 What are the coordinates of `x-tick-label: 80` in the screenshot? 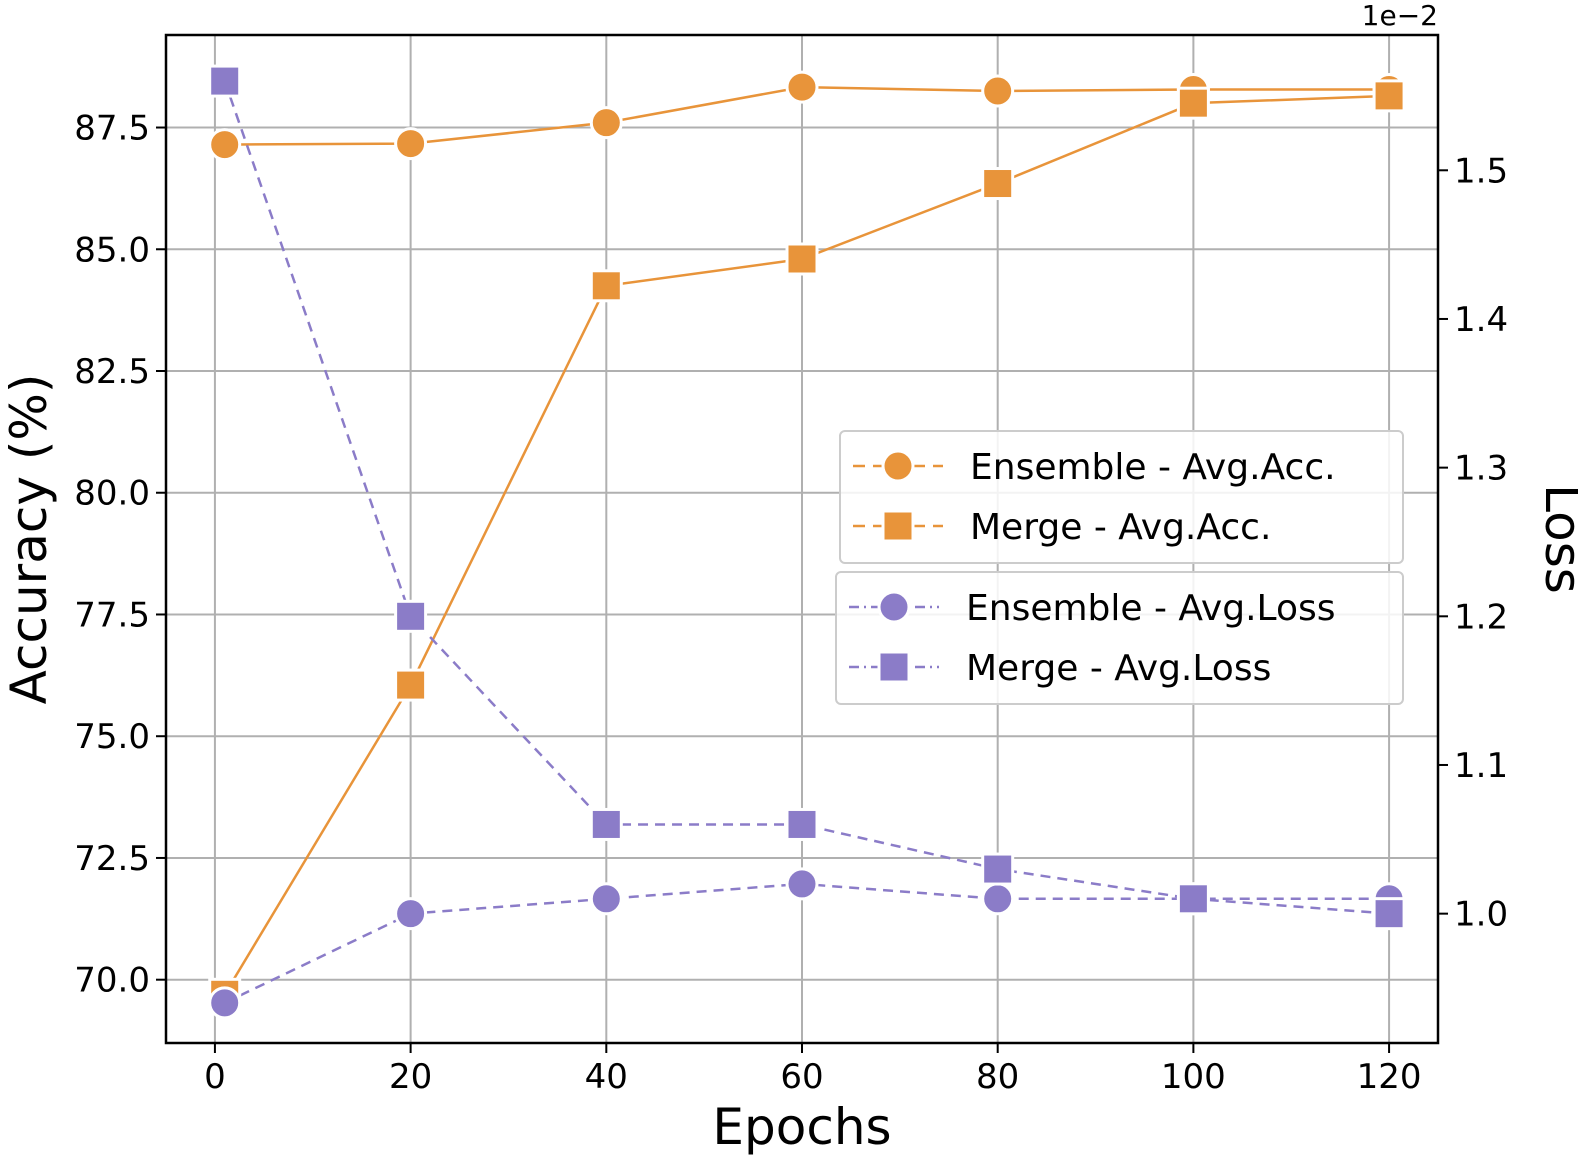 It's located at (997, 1077).